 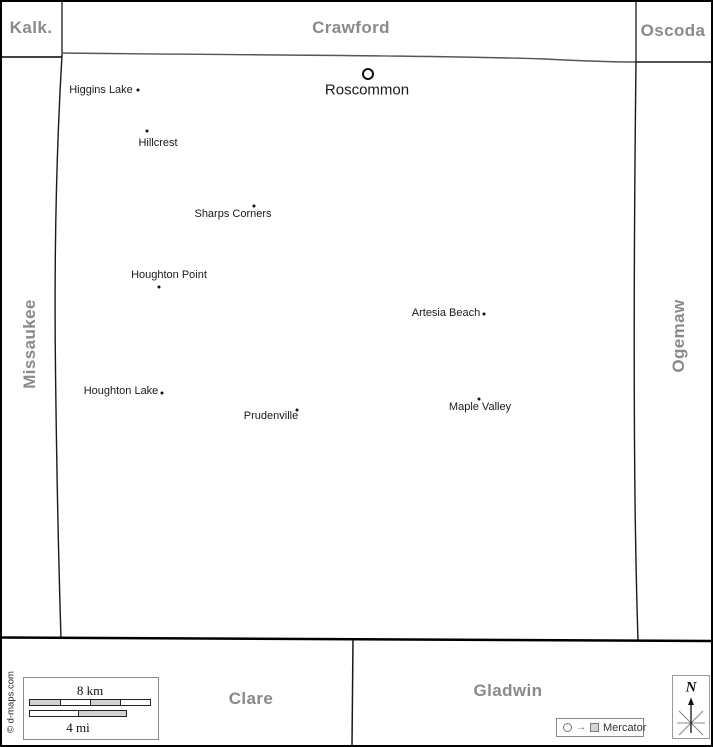 I want to click on town-label-hillcrest: Hillcrest, so click(x=158, y=143).